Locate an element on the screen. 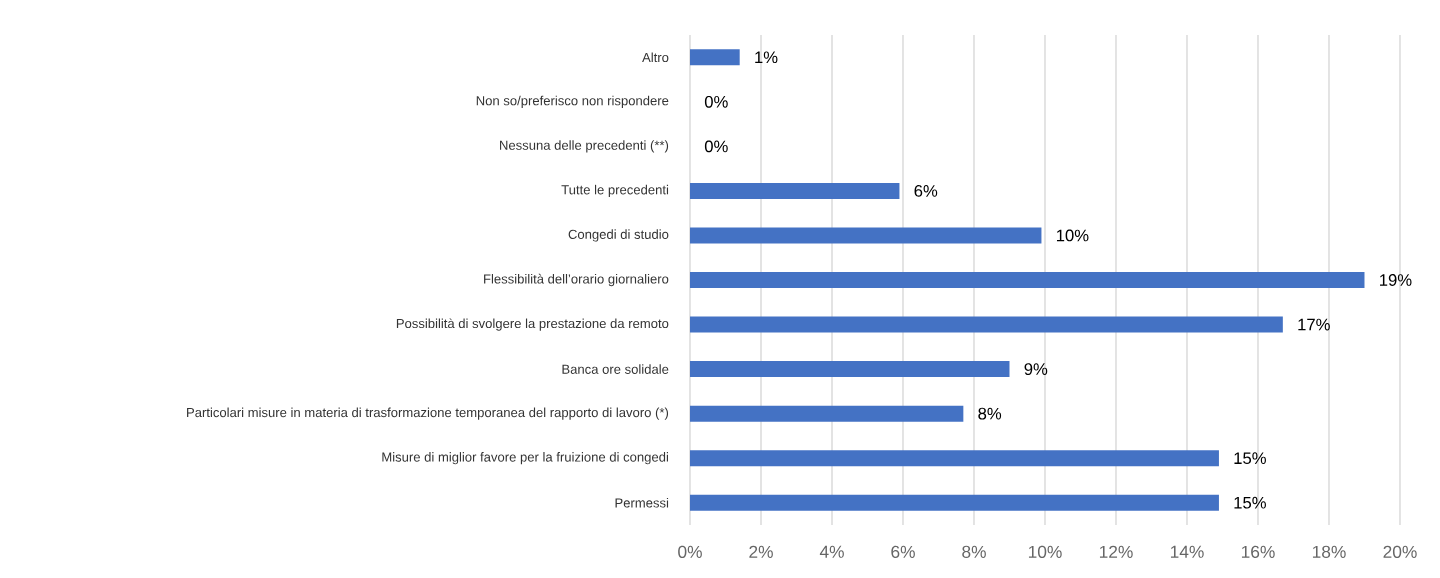 Image resolution: width=1440 pixels, height=578 pixels. y-tick-label: Misure di miglior favore per la fruizione di congedi is located at coordinates (525, 458).